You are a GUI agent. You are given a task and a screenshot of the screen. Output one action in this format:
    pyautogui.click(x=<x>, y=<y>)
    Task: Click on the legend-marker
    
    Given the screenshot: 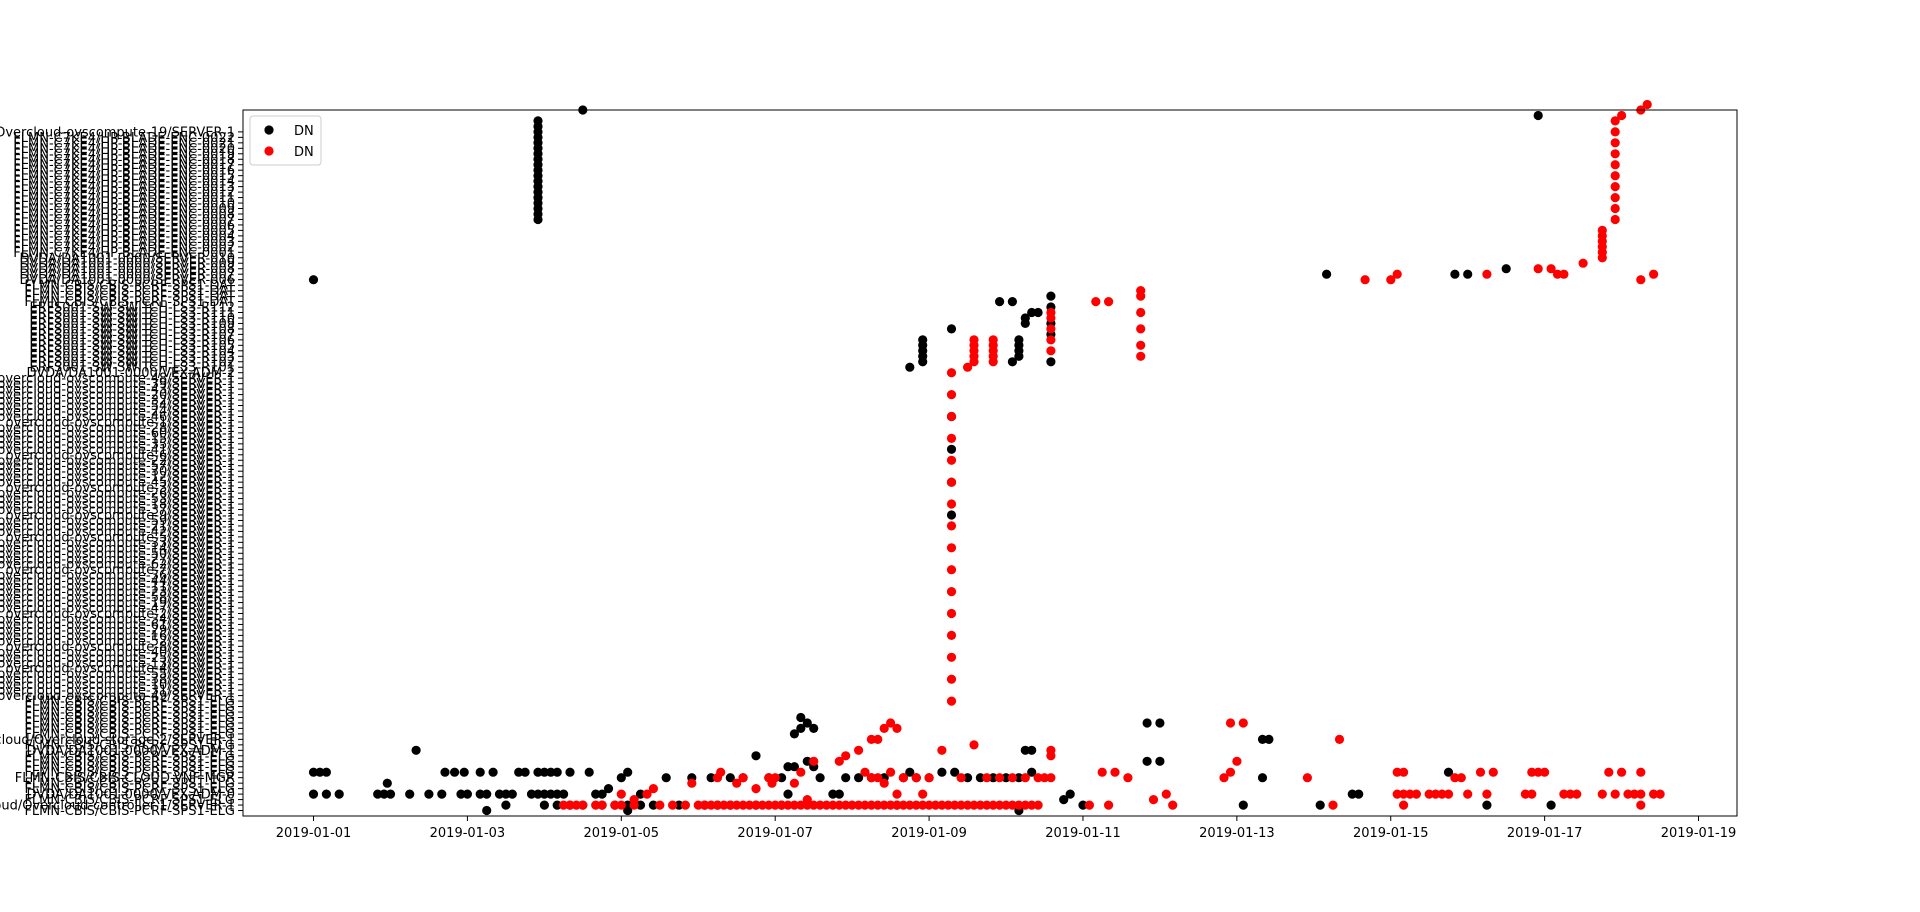 What is the action you would take?
    pyautogui.click(x=269, y=130)
    